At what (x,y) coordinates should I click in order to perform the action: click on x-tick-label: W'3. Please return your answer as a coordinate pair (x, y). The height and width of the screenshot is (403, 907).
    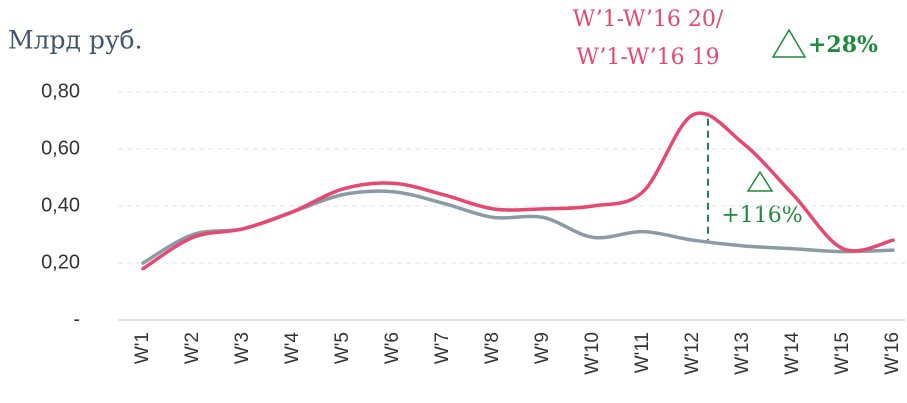
    Looking at the image, I should click on (242, 348).